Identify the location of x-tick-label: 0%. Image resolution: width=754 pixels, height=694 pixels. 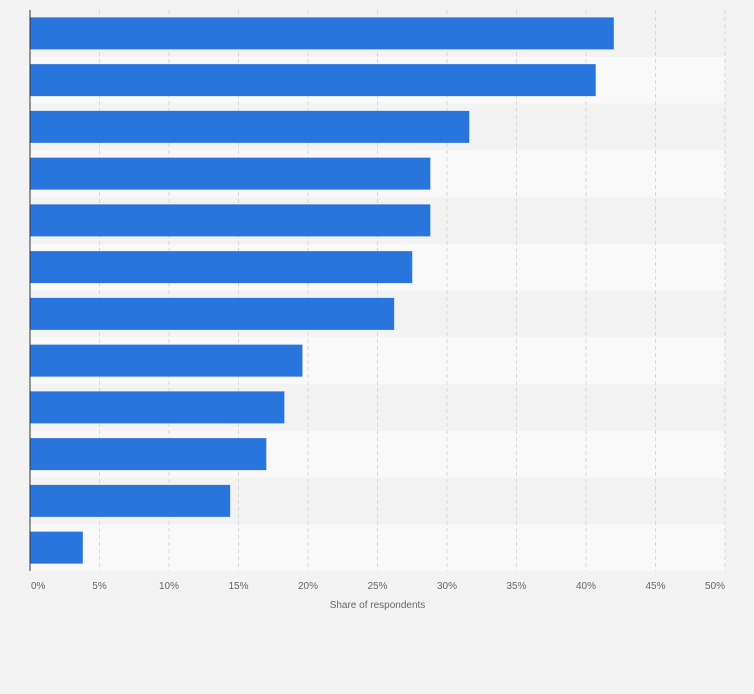
(38, 586).